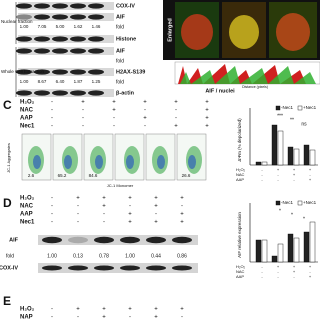  Describe the element at coordinates (304, 124) in the screenshot. I see `annotation: ns` at that location.